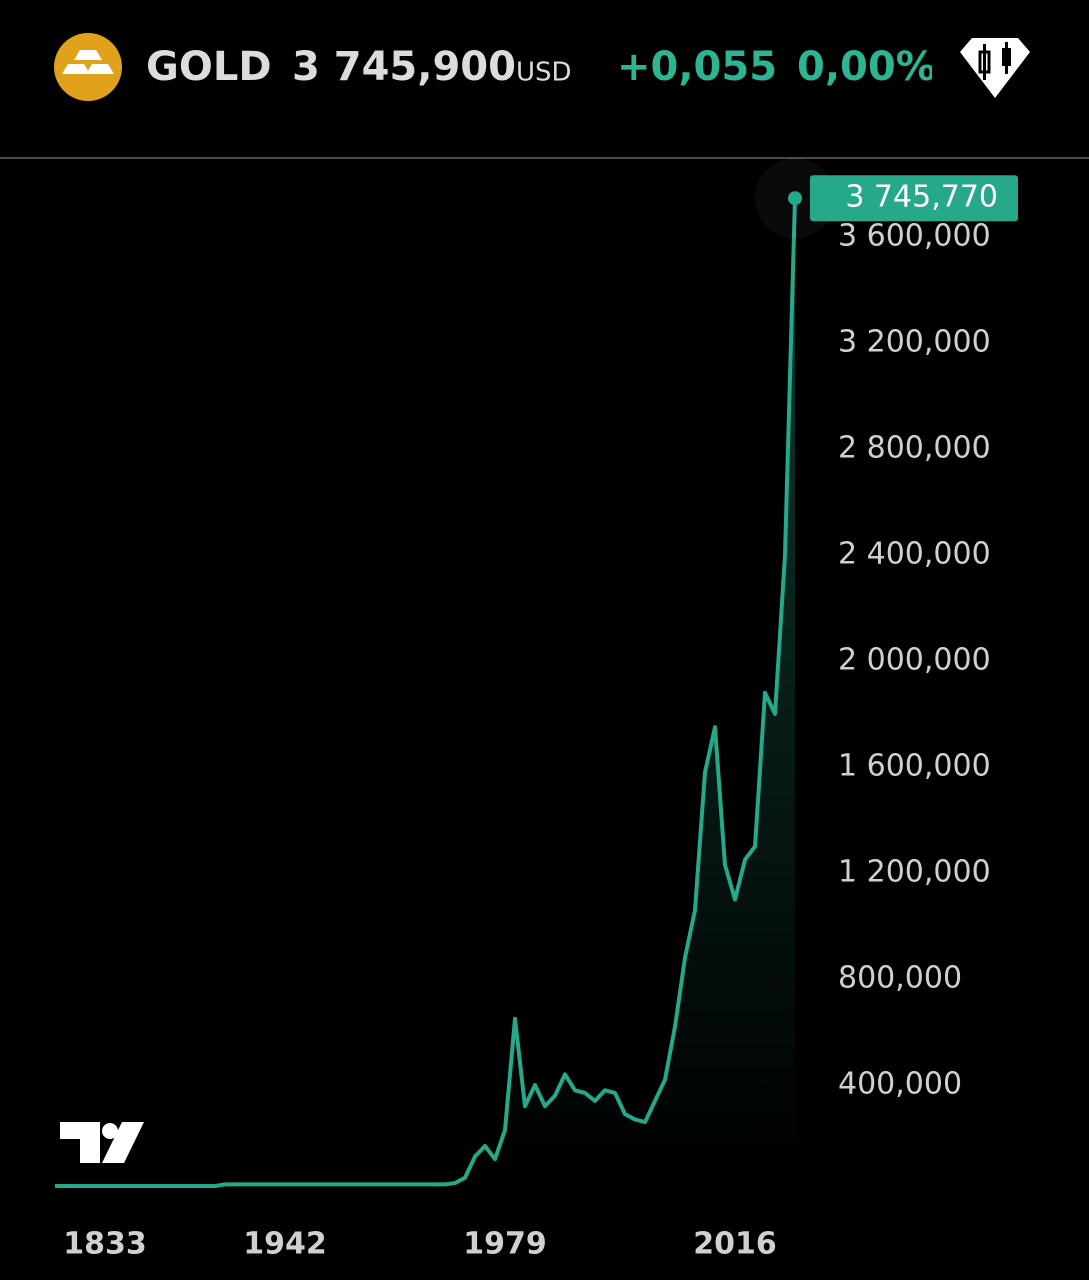 This screenshot has width=1089, height=1280. Describe the element at coordinates (914, 871) in the screenshot. I see `y-tick-label: 1 200,000` at that location.